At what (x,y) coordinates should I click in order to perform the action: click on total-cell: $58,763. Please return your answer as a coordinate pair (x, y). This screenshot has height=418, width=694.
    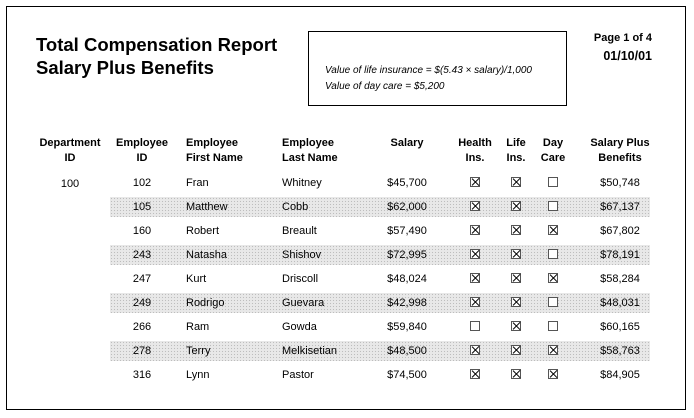
    Looking at the image, I should click on (620, 351).